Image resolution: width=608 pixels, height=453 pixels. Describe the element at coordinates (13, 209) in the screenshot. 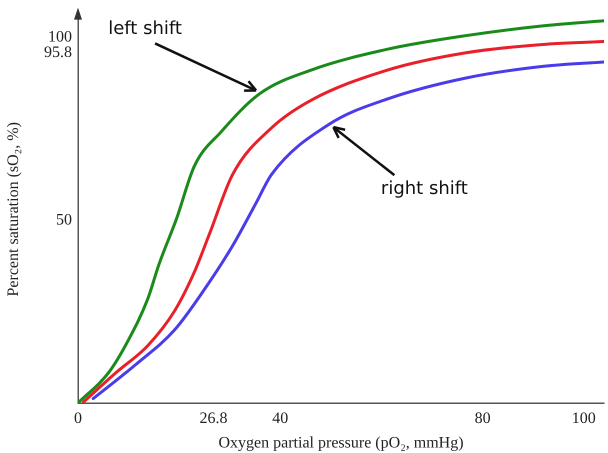

I see `y-axis-title: Percent saturation (sO₂, %)` at that location.